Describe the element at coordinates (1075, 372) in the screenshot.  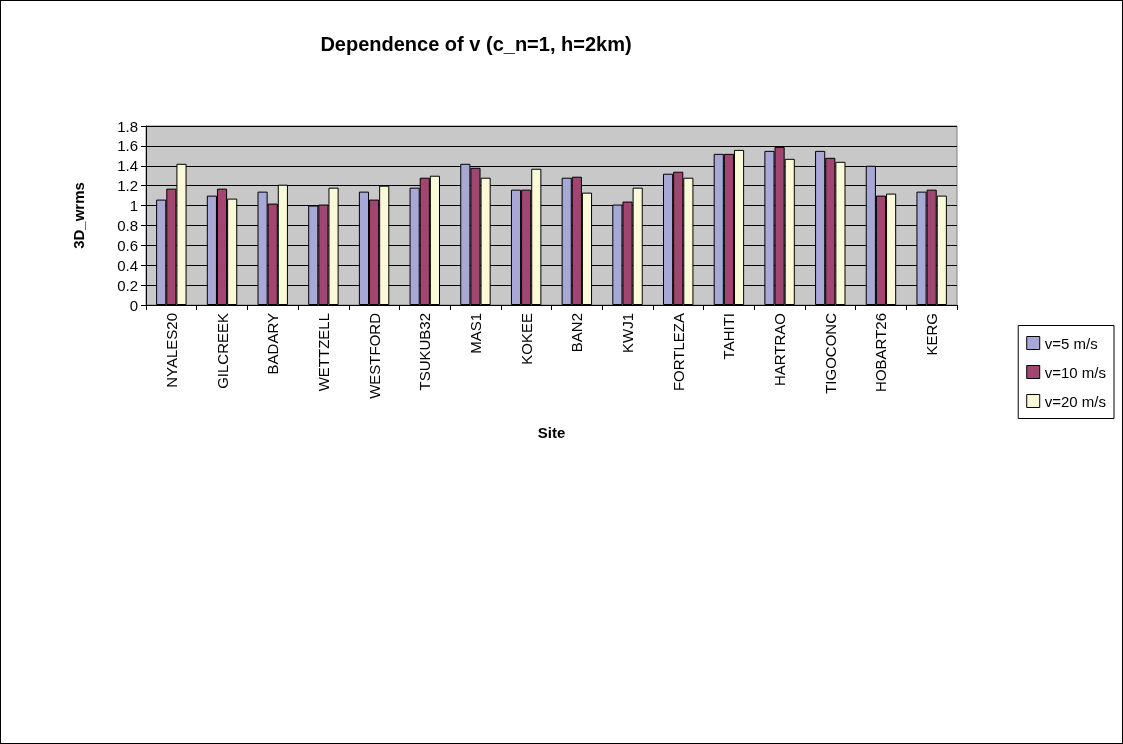
I see `legend-label: v=10 m/s` at that location.